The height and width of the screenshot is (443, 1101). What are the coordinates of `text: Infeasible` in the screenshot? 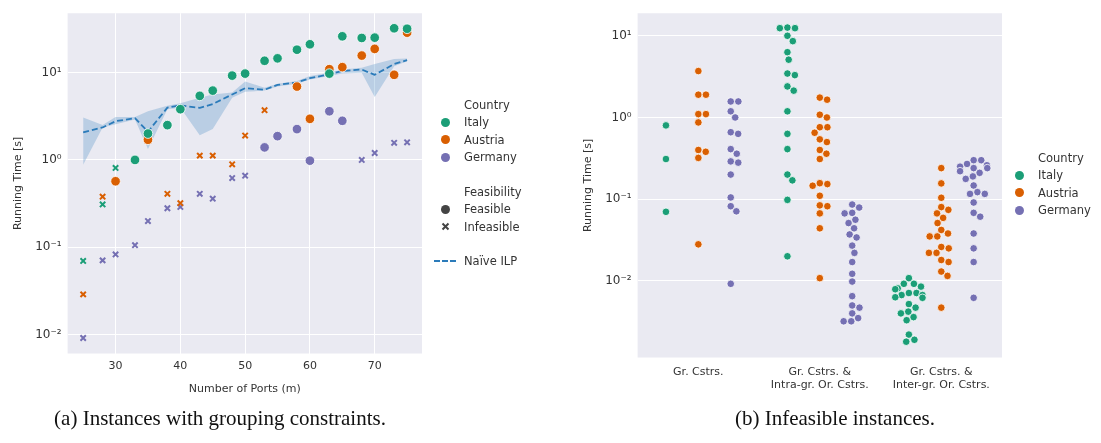 It's located at (492, 226).